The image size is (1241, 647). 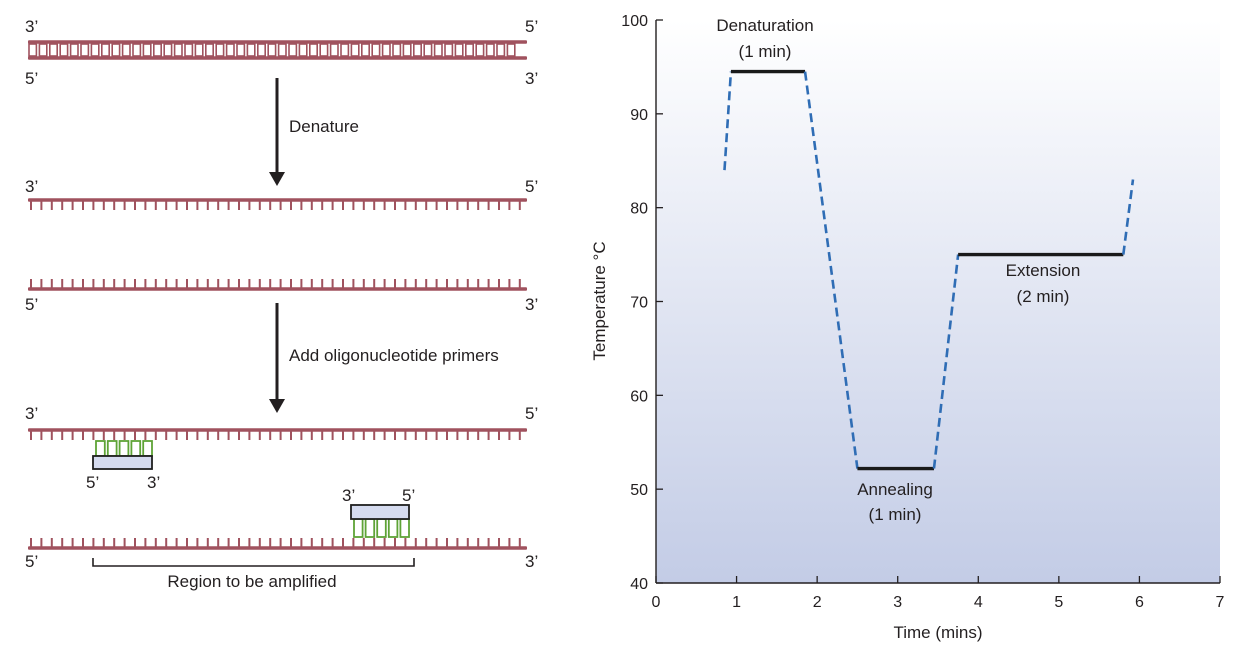 What do you see at coordinates (978, 602) in the screenshot?
I see `x-tick-label: 4` at bounding box center [978, 602].